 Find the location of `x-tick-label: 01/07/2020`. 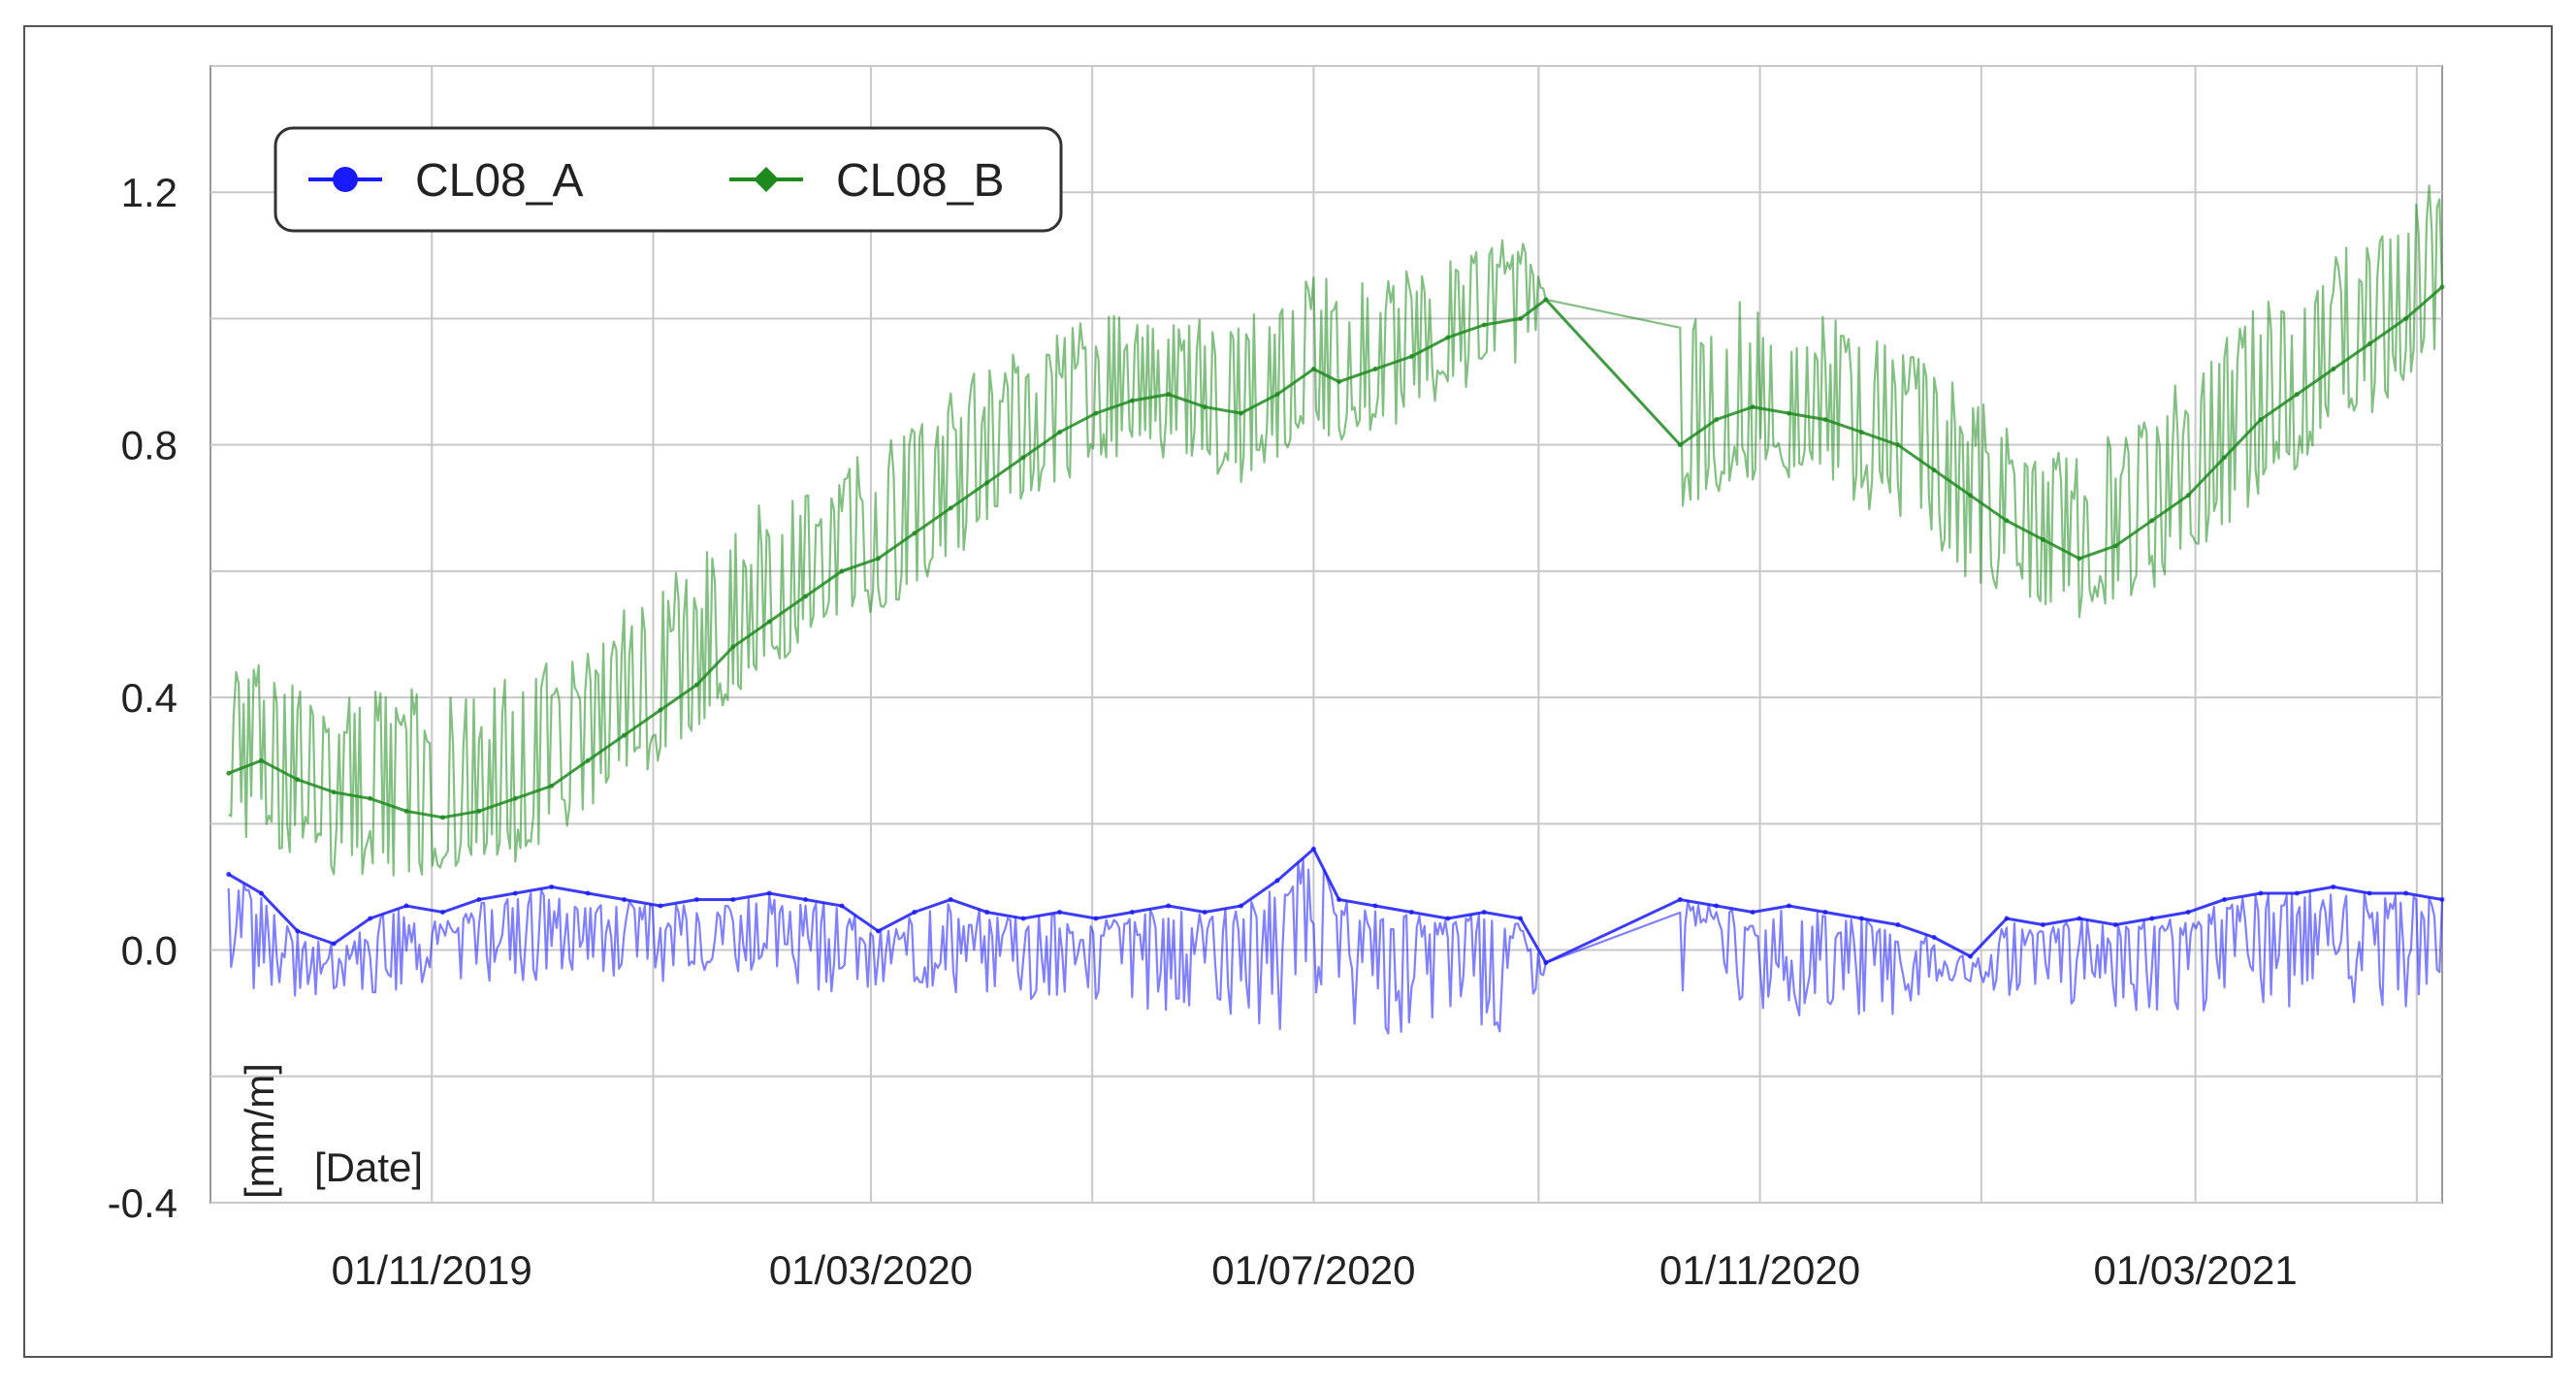

x-tick-label: 01/07/2020 is located at coordinates (1313, 1270).